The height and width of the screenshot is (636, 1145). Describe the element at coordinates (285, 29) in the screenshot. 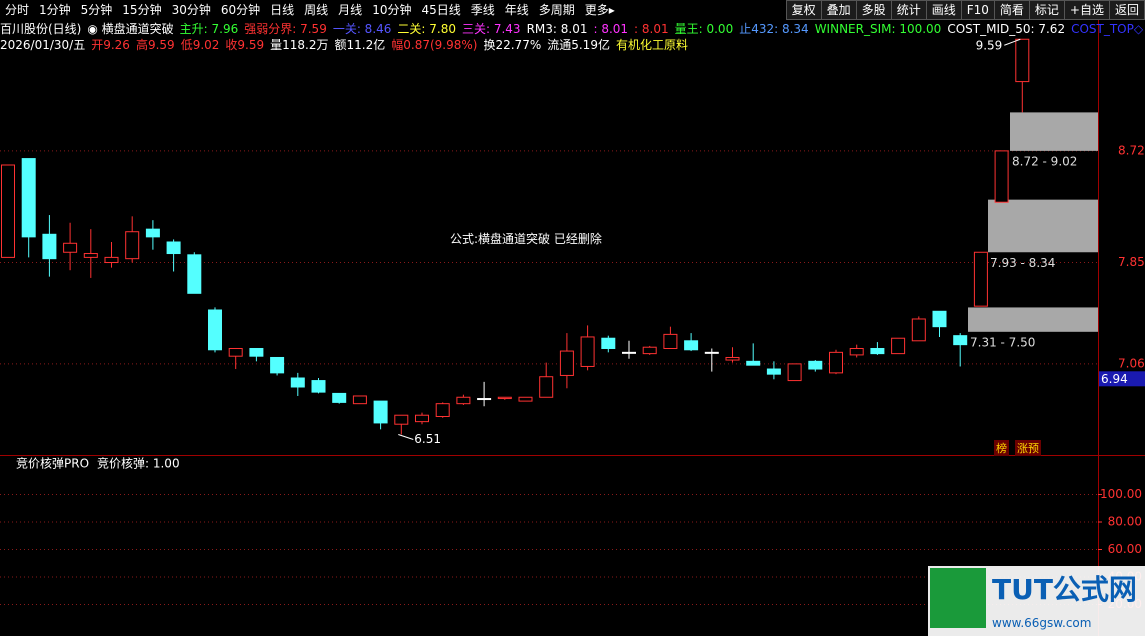

I see `info-item: 强弱分界: 7.59` at that location.